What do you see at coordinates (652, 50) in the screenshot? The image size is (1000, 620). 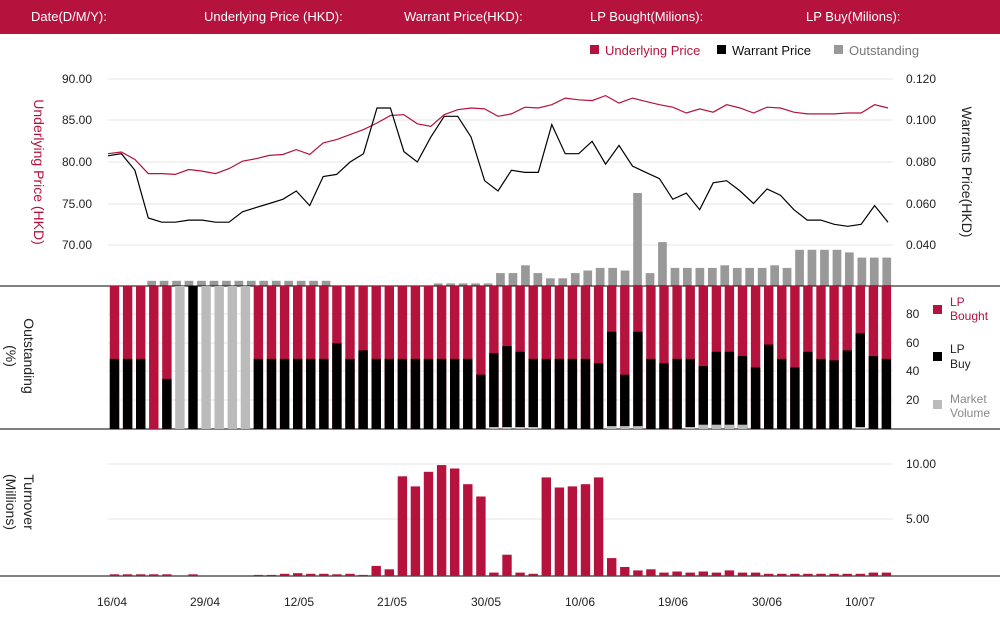 I see `legend-label-0: Underlying Price` at bounding box center [652, 50].